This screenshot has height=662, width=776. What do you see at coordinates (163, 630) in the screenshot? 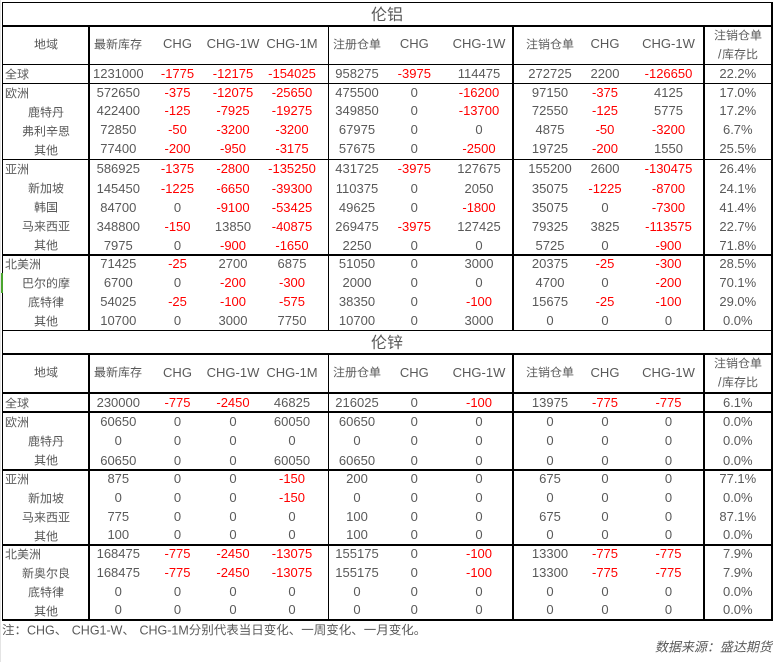
I see `svg-text: CHG-1M` at bounding box center [163, 630].